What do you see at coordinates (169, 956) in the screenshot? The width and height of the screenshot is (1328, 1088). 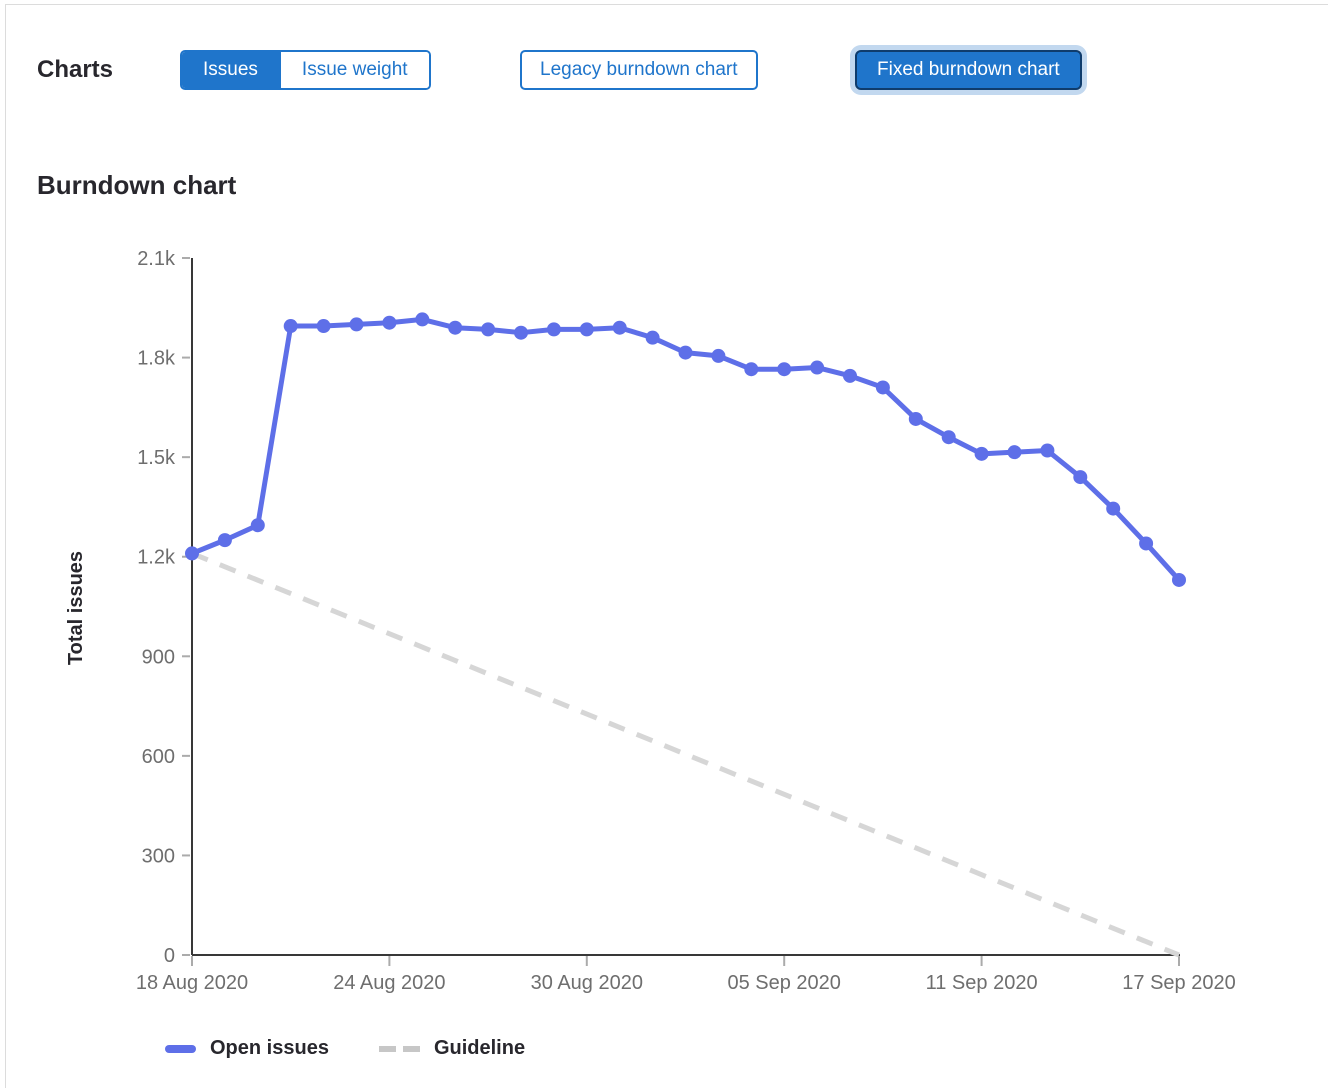 I see `y-tick-label: 0` at bounding box center [169, 956].